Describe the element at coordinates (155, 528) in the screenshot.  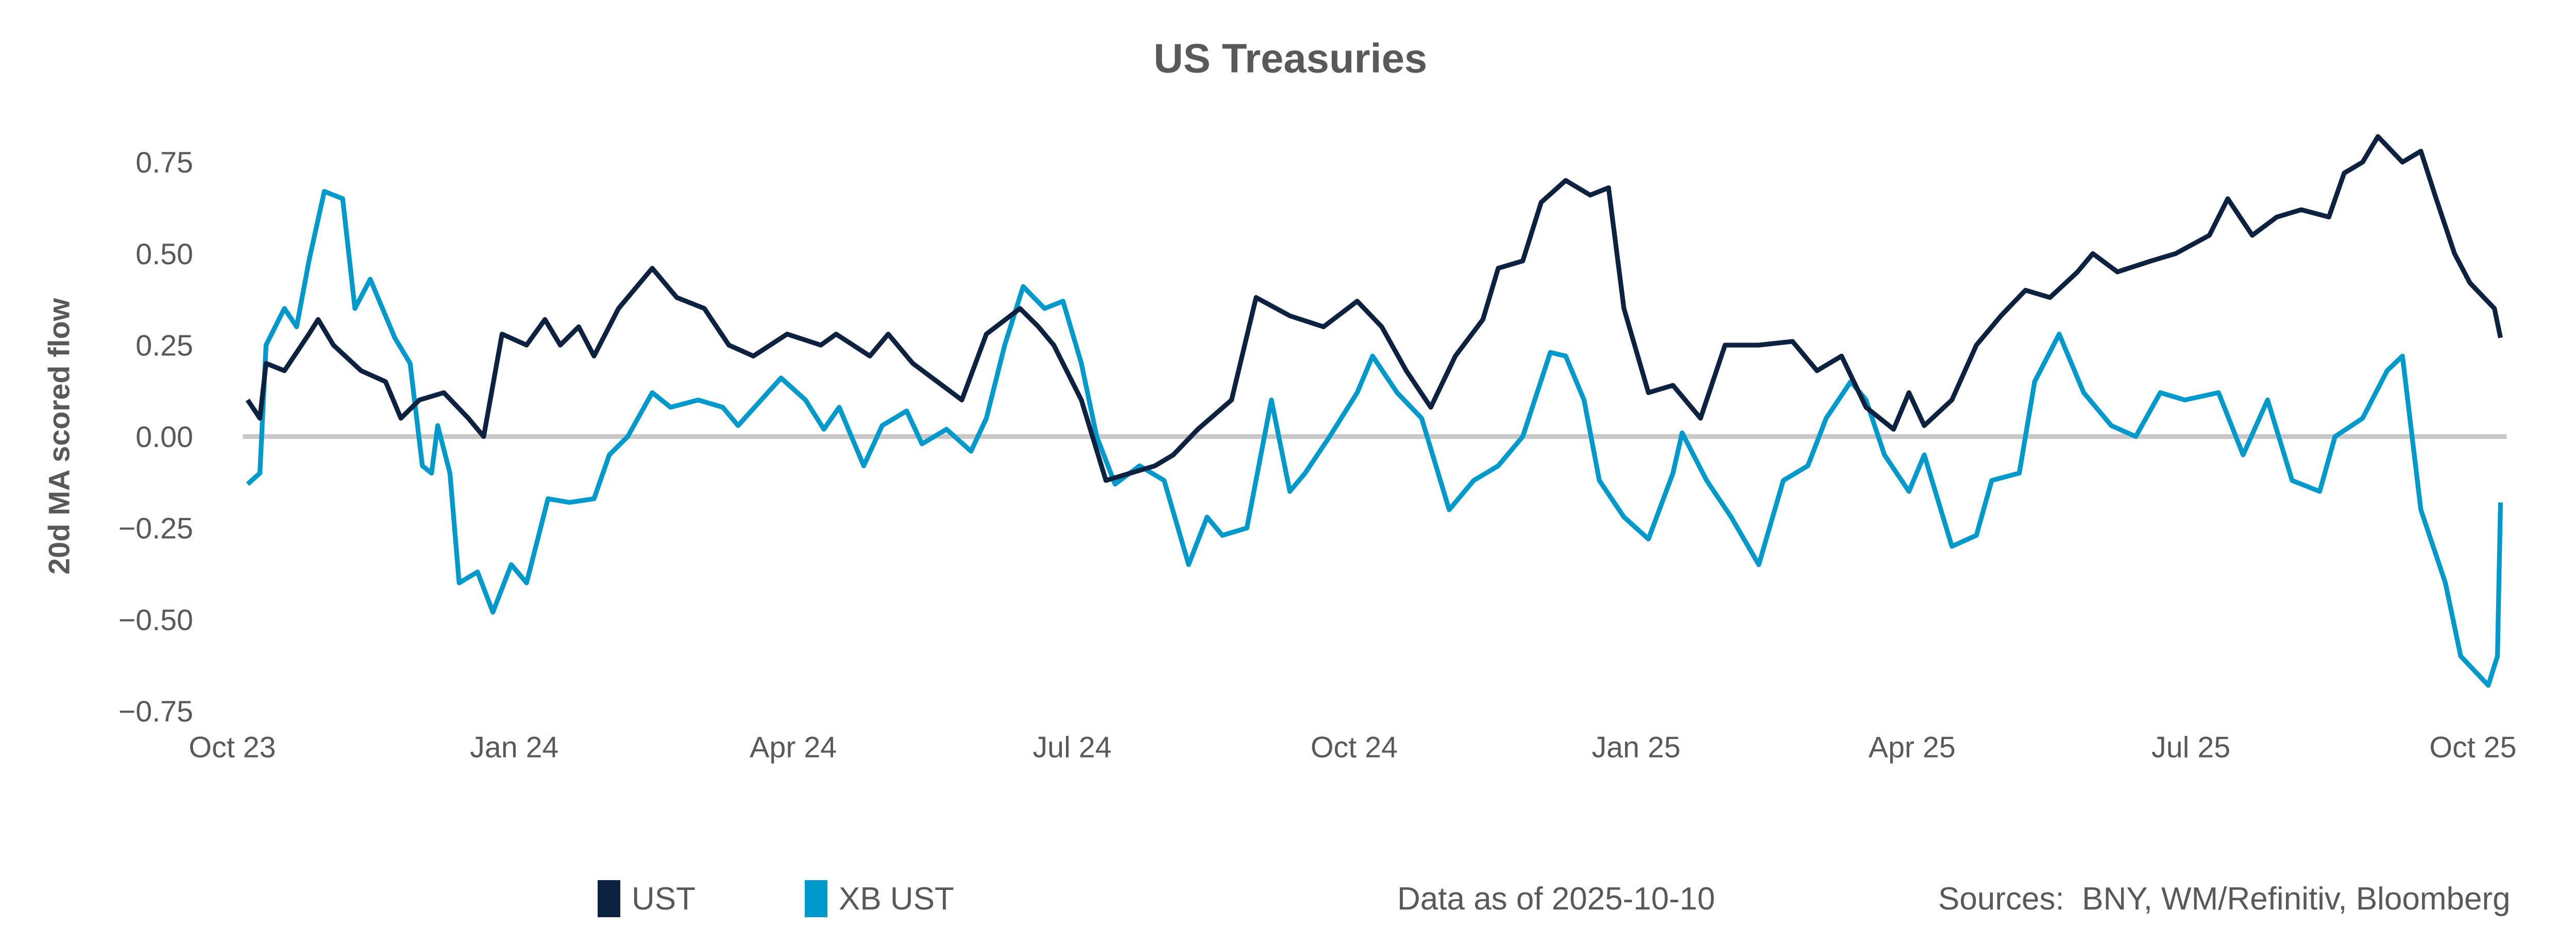
I see `y-tick-label: −0.25` at that location.